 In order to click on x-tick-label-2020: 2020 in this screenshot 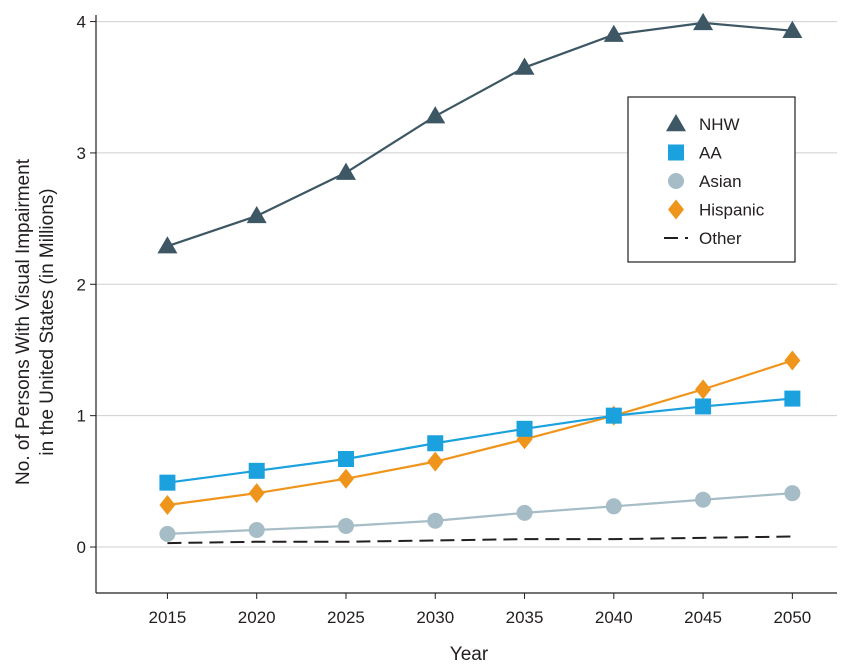, I will do `click(257, 617)`.